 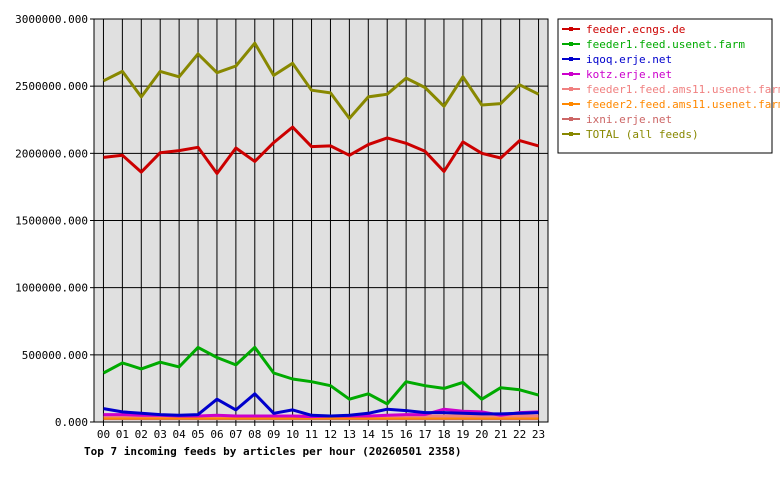 I want to click on x-tick-label: 22, so click(x=519, y=434).